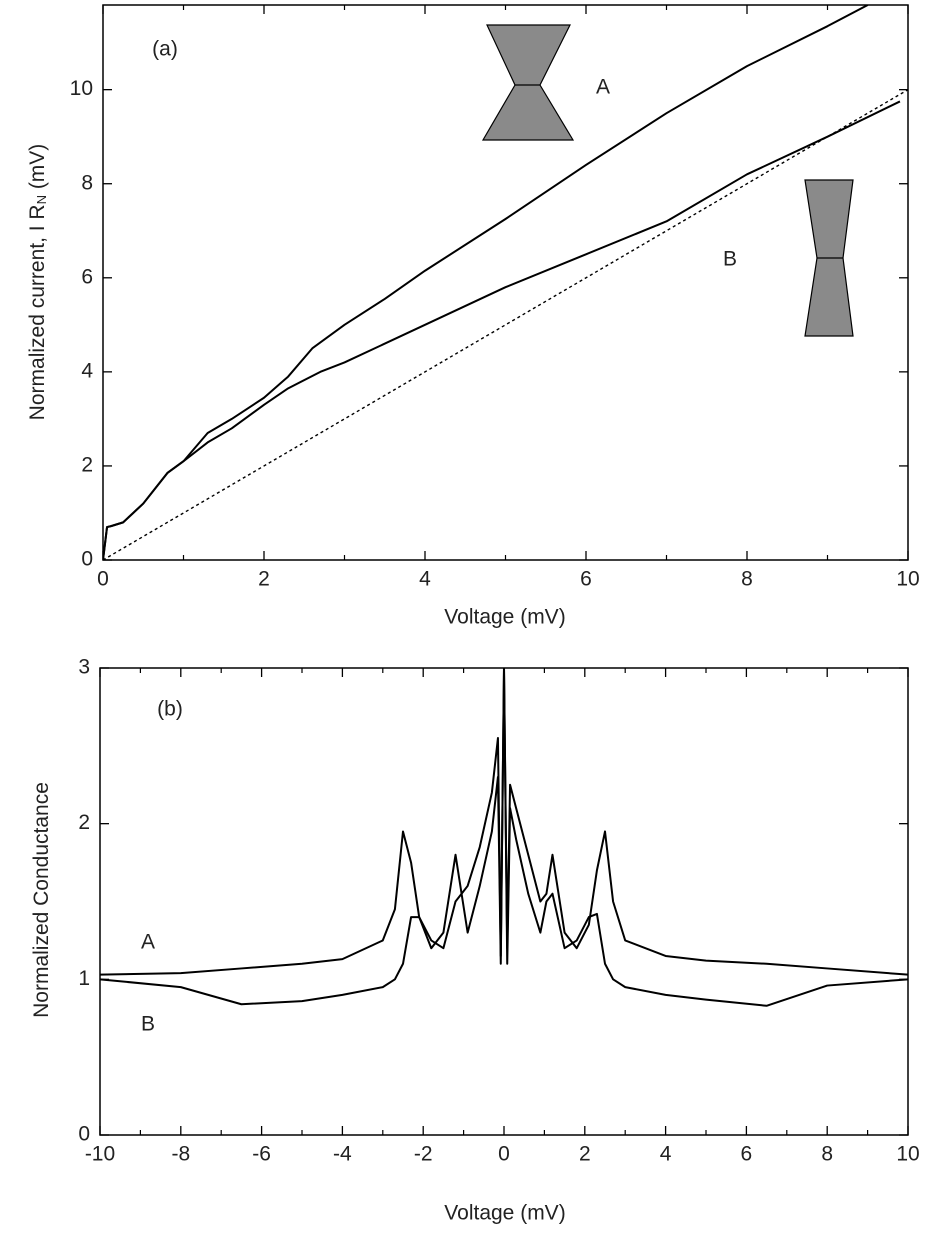  I want to click on y-tick-label: 10, so click(81, 88).